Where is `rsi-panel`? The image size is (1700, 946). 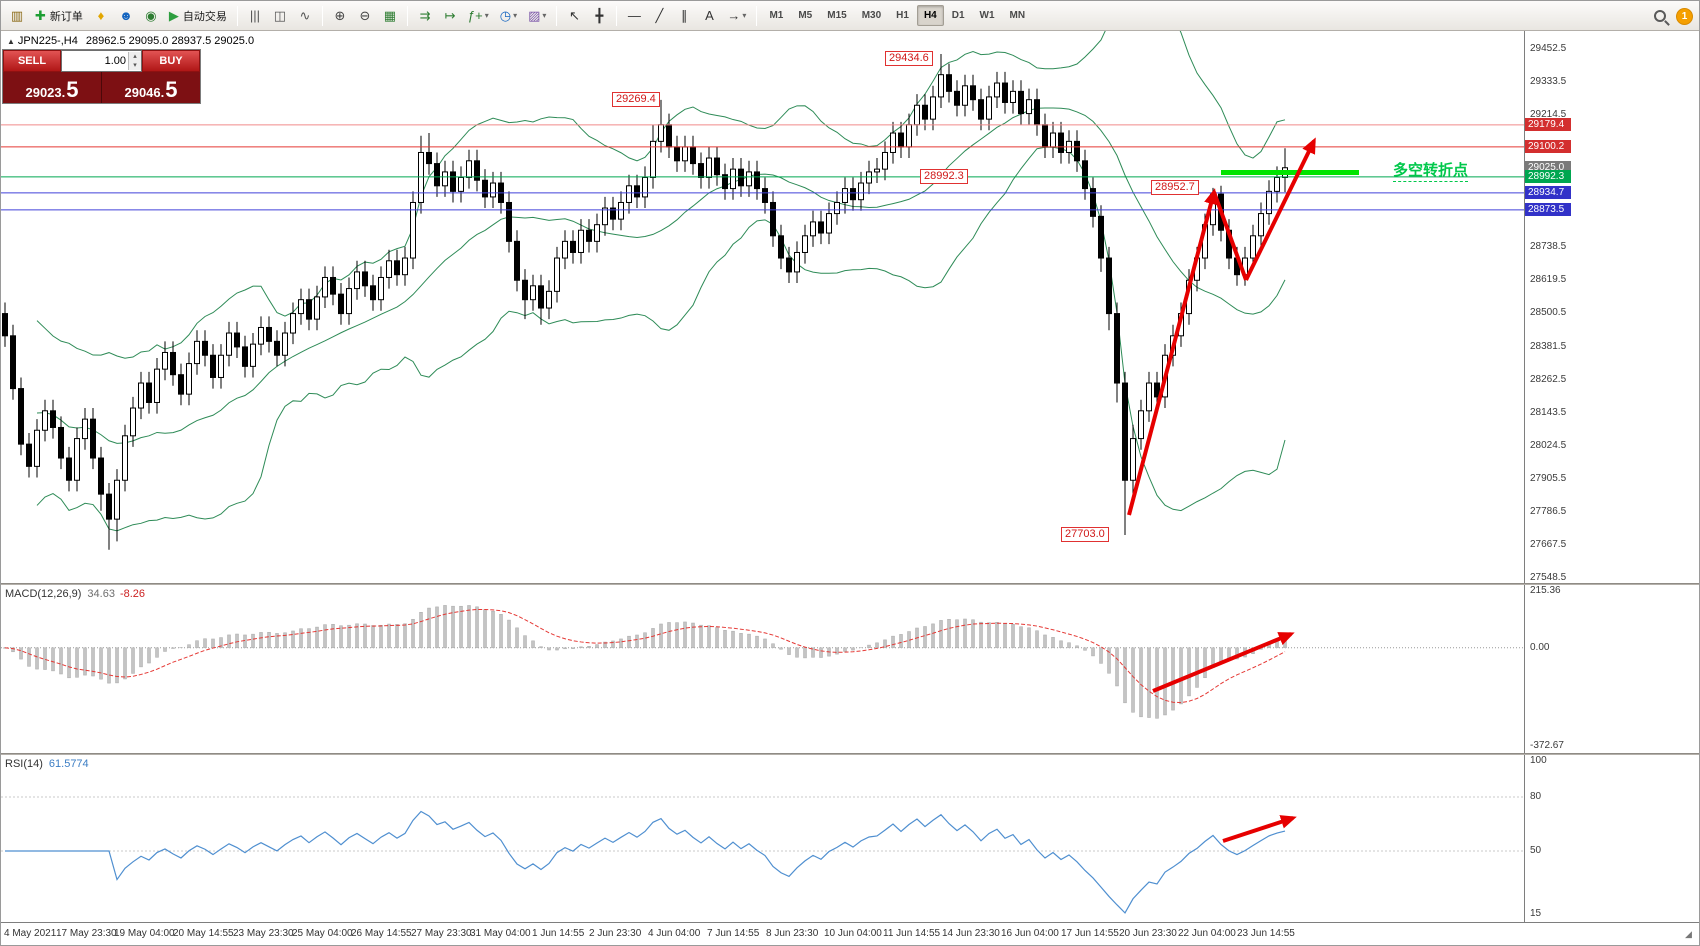
rsi-panel is located at coordinates (762, 855).